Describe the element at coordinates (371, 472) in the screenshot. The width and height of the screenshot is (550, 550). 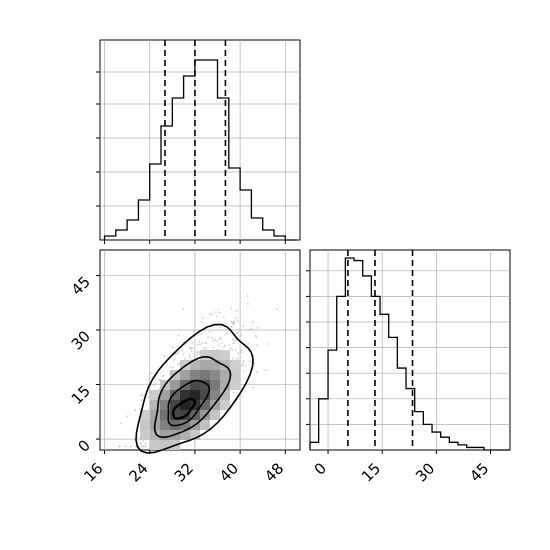
I see `x-tick-label: 15` at that location.